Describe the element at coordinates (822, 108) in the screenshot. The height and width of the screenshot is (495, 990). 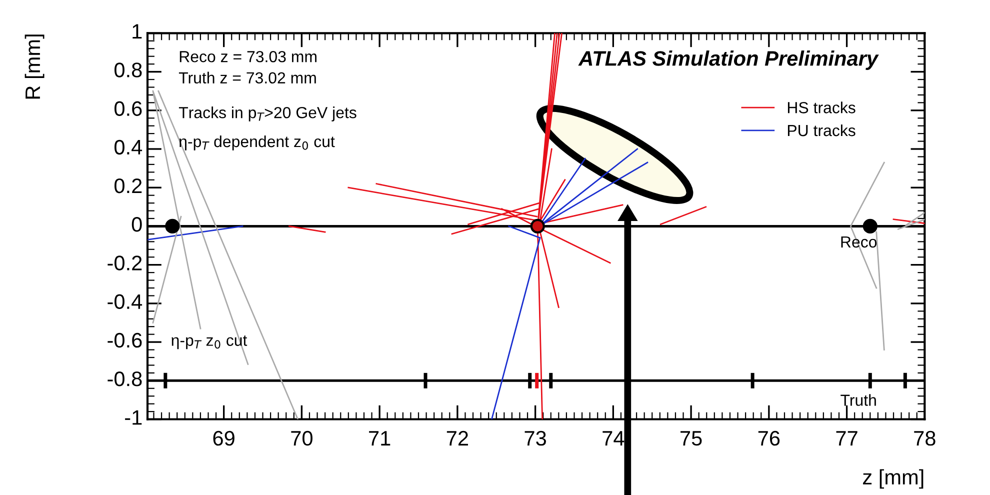
I see `legend-label: HS tracks` at that location.